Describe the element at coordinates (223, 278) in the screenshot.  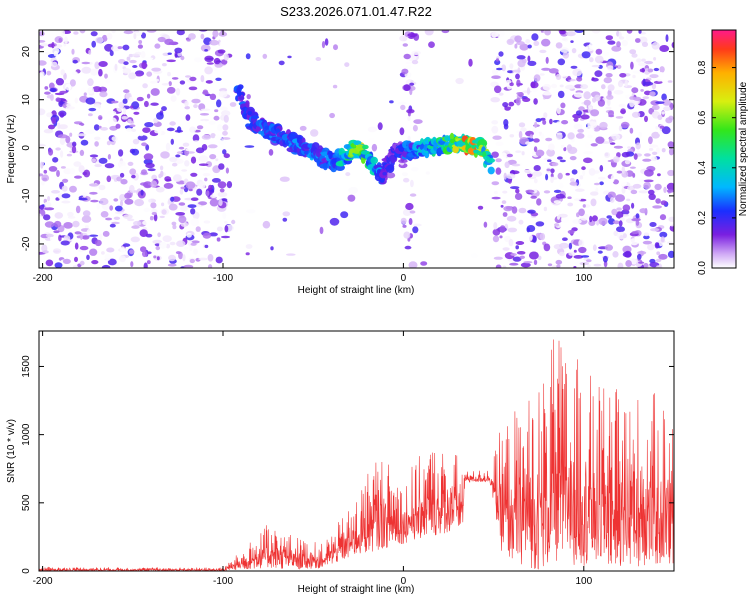
I see `spectrogram-x-tick-label: -100` at that location.